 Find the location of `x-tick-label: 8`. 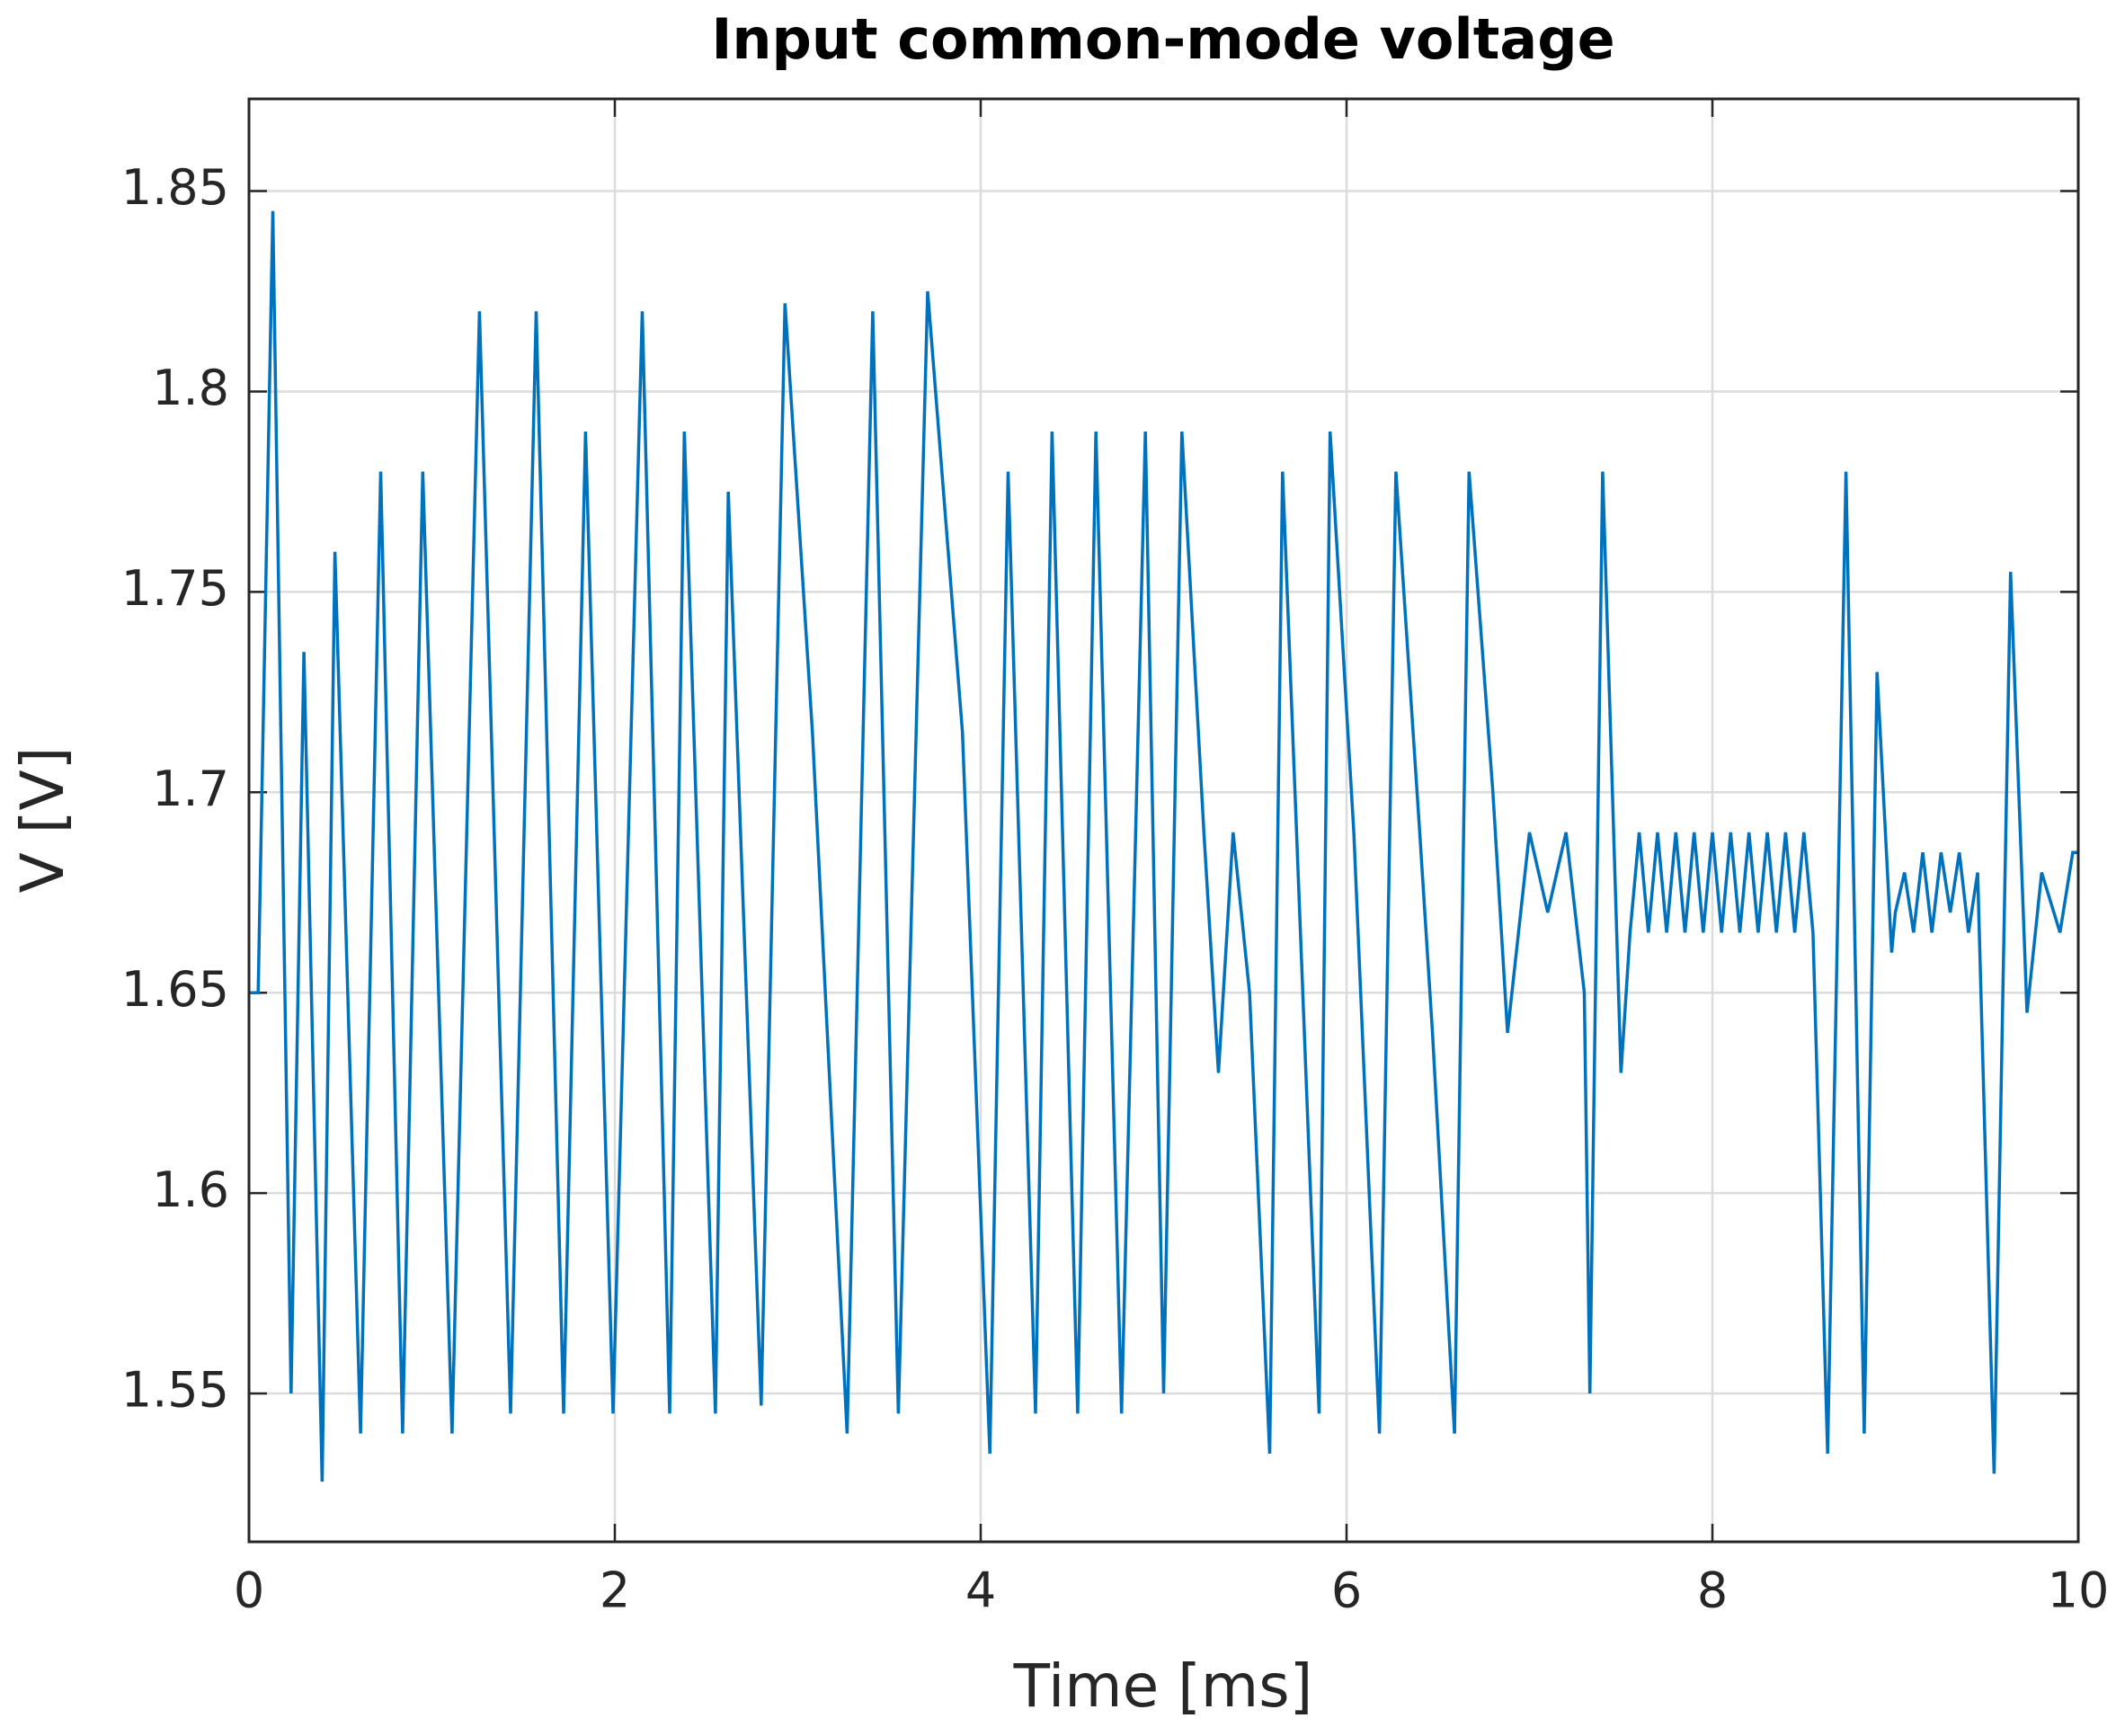

x-tick-label: 8 is located at coordinates (1713, 1590).